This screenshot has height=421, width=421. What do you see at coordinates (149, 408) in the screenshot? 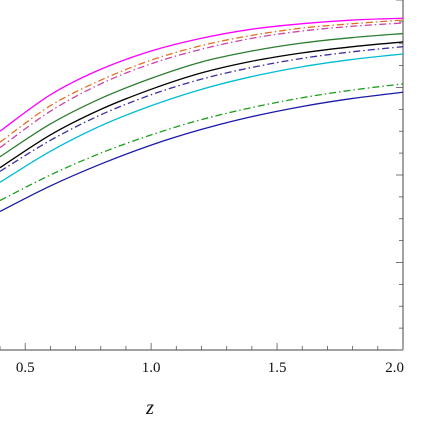
I see `x-axis-label: z` at bounding box center [149, 408].